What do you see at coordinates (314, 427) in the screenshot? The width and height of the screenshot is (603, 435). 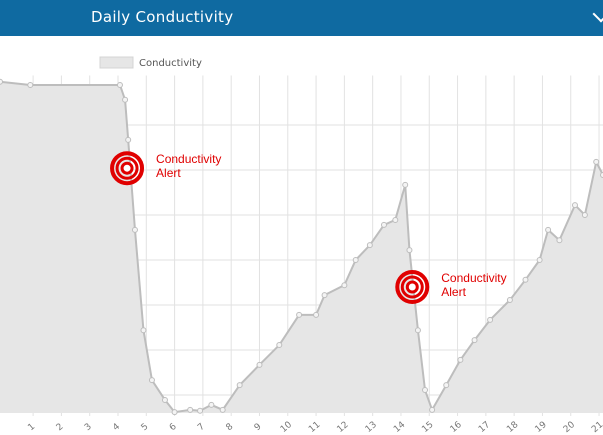 I see `x-tick-label: 11` at bounding box center [314, 427].